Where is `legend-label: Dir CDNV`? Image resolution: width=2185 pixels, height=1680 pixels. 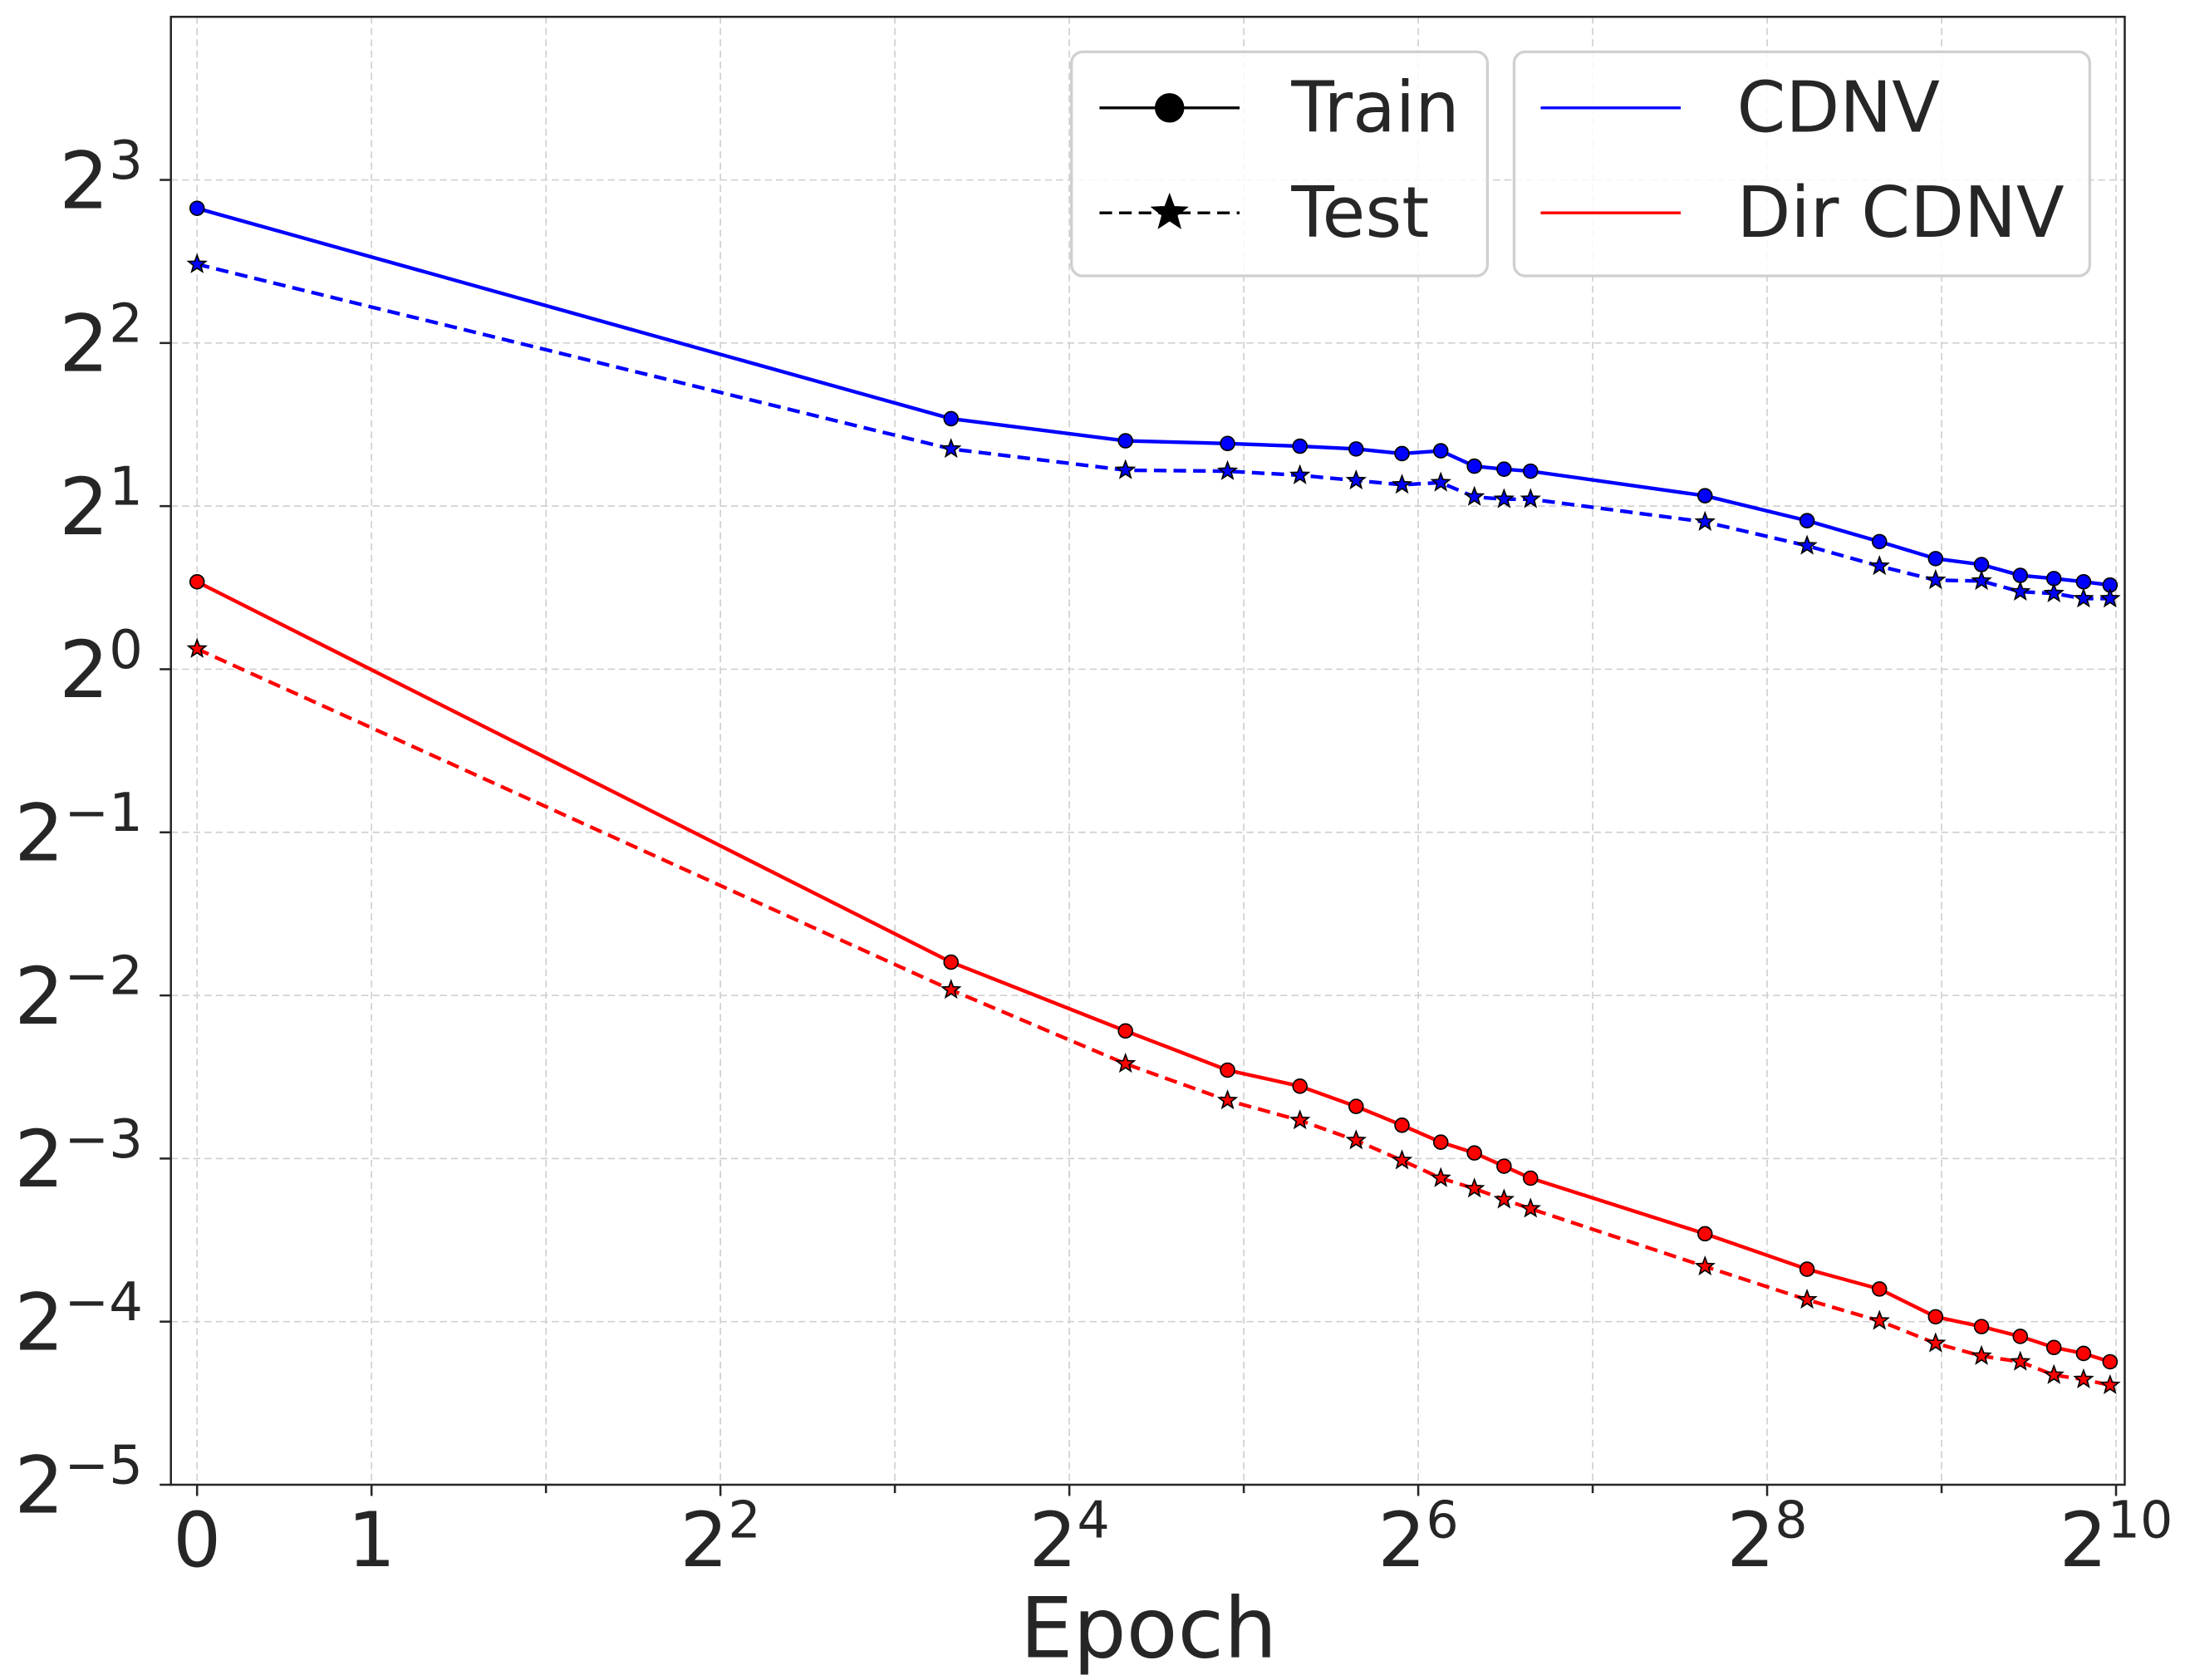 legend-label: Dir CDNV is located at coordinates (1900, 212).